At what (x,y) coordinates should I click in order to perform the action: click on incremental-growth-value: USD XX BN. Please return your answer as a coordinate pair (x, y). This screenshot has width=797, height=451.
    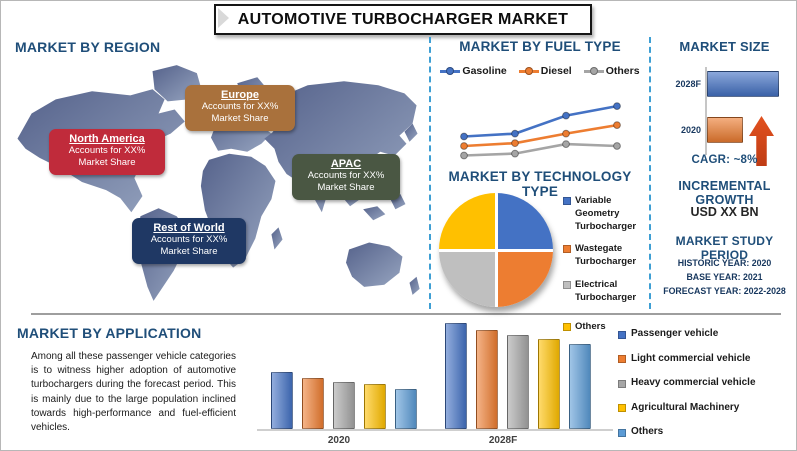
    Looking at the image, I should click on (724, 212).